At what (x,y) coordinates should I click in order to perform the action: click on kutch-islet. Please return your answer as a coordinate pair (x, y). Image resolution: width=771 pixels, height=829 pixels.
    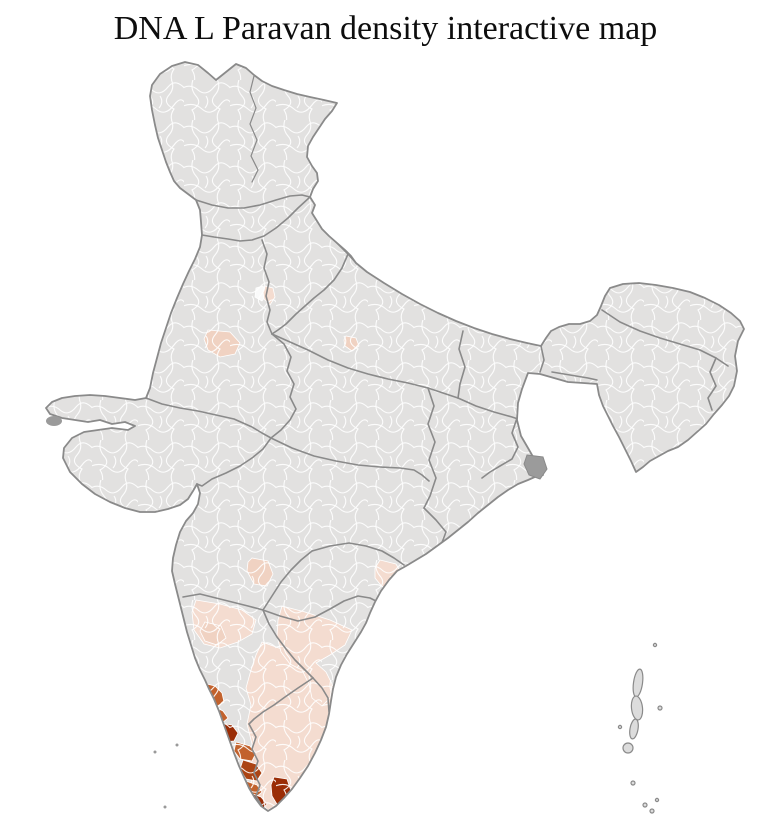
    Looking at the image, I should click on (54, 421).